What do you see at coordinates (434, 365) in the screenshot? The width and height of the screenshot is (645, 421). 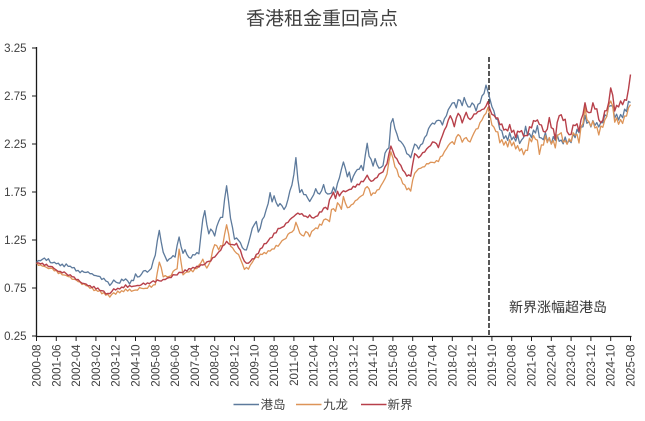 I see `svg-text: 2017-04` at bounding box center [434, 365].